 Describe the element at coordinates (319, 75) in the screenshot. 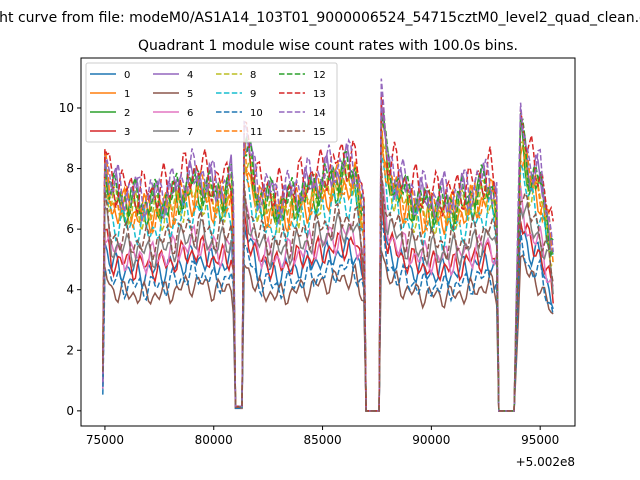

I see `legend-label-12: 12` at that location.